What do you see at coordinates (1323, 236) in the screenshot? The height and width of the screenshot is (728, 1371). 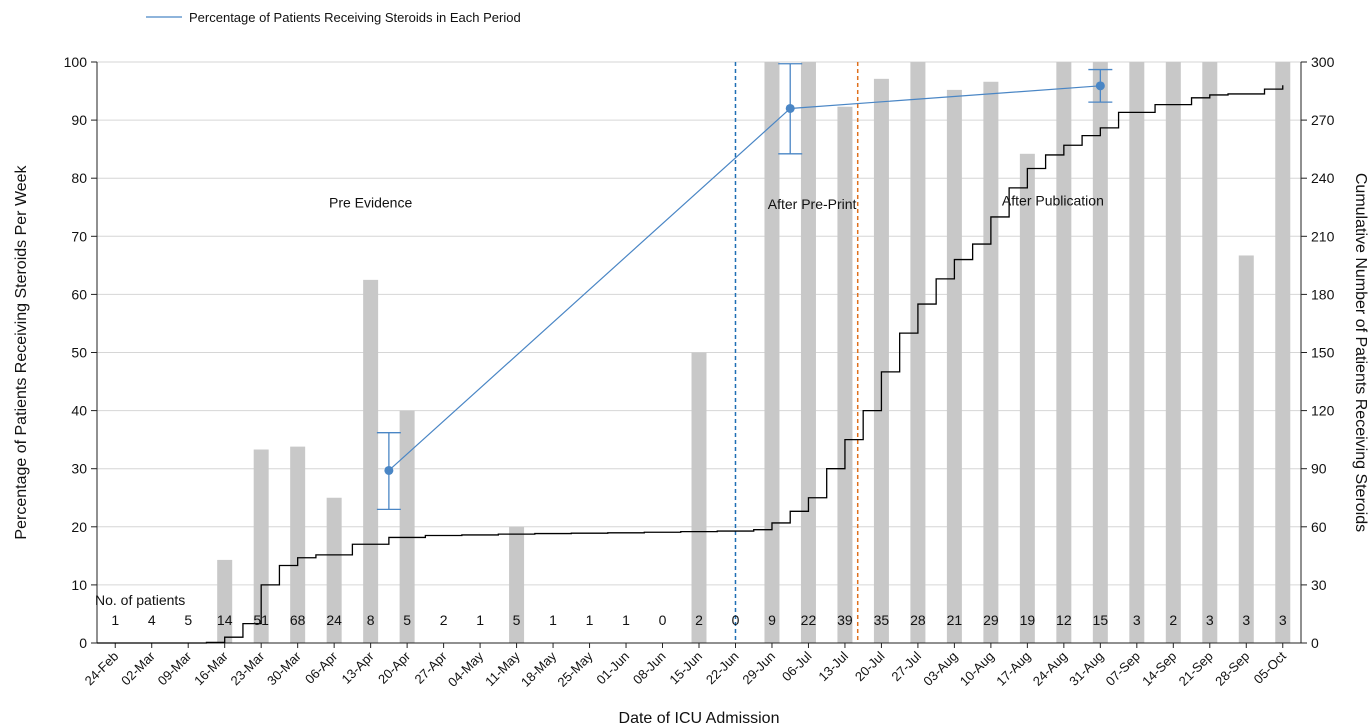 I see `y-tick-label-right: 210` at bounding box center [1323, 236].